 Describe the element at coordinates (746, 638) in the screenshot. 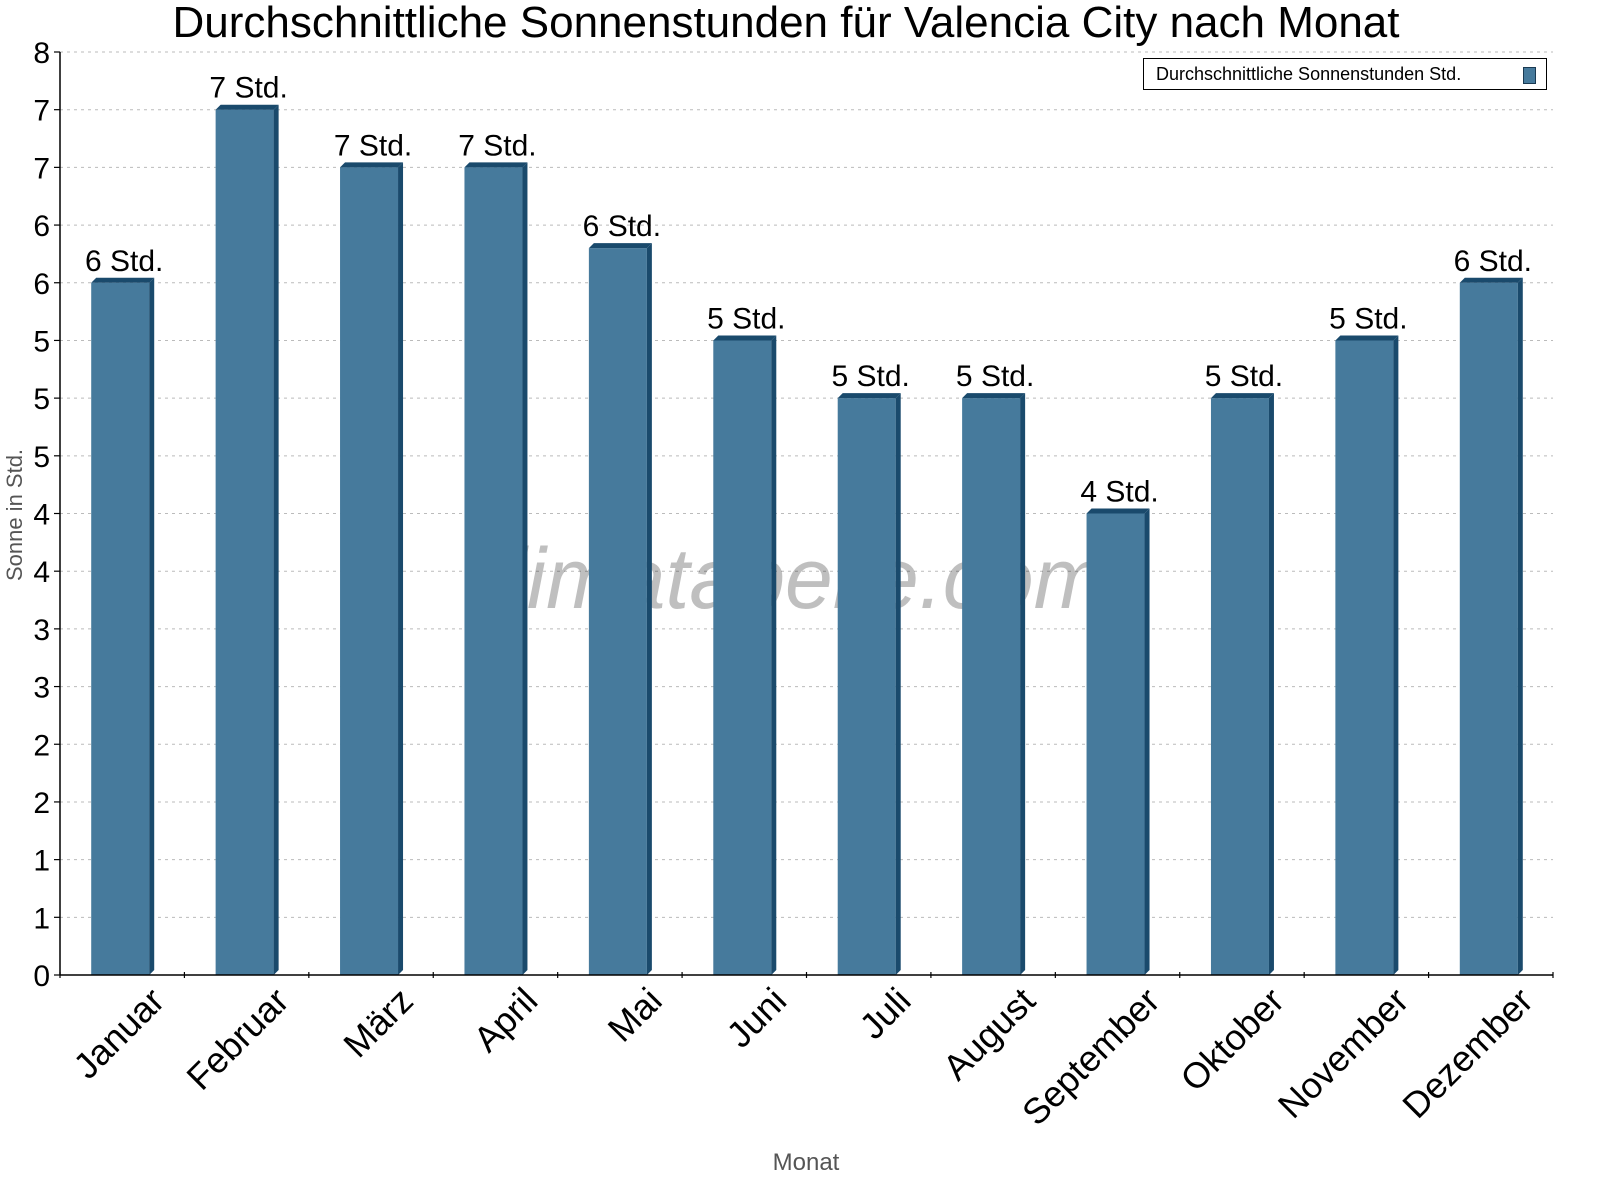

I see `bar-juni: 5 Std.` at that location.